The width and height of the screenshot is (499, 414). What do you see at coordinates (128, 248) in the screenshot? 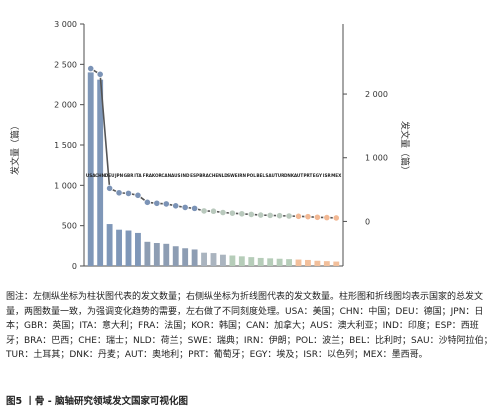
I see `bar-GBR` at bounding box center [128, 248].